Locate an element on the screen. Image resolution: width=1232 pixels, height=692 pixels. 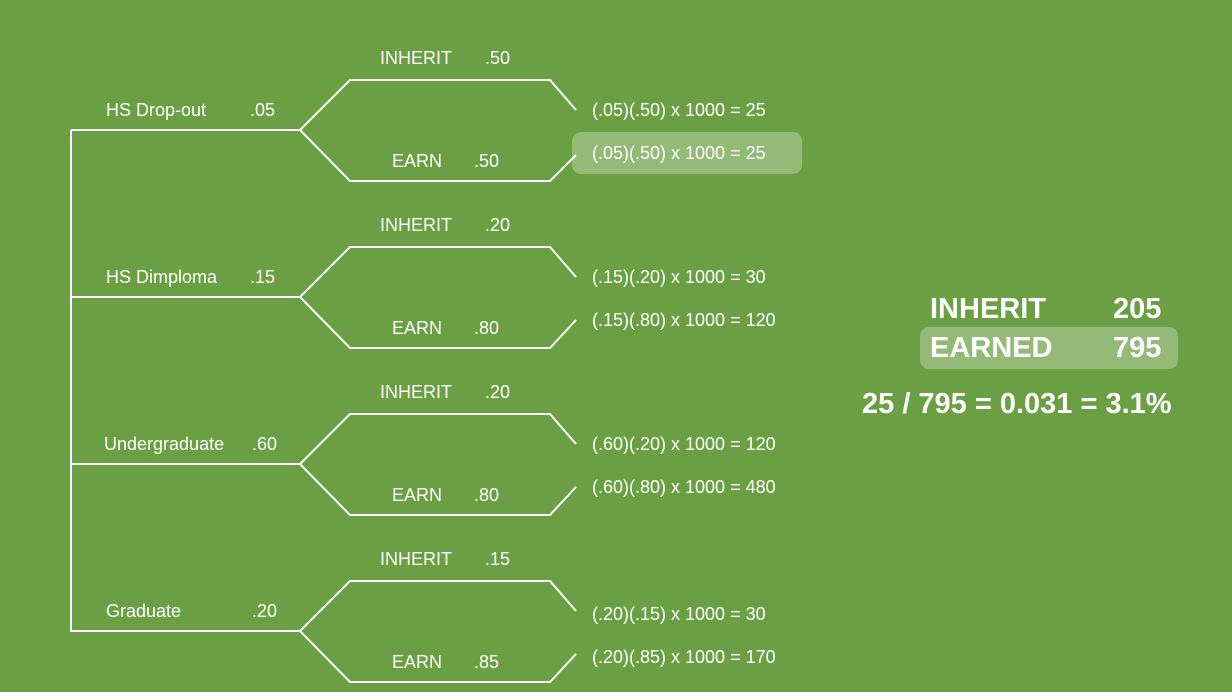
summary-equation: 25 / 795 = 0.031 = 3.1% is located at coordinates (1017, 404).